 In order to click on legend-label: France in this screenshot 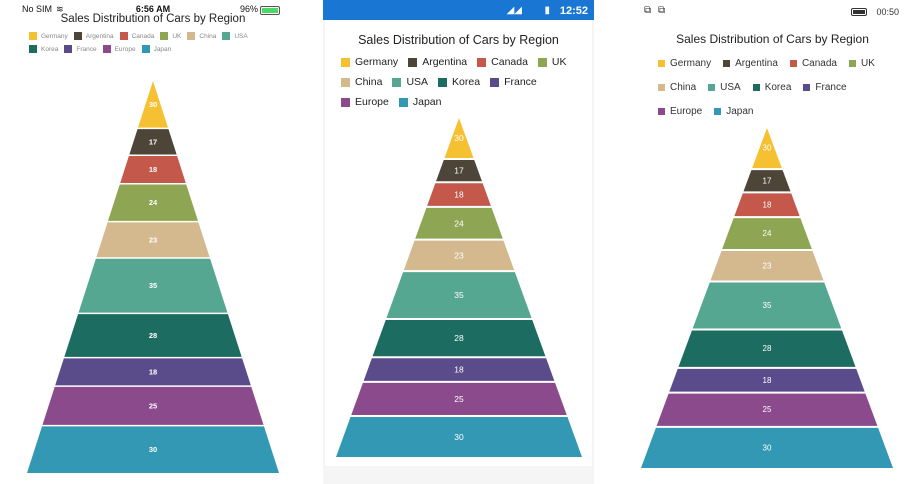, I will do `click(520, 82)`.